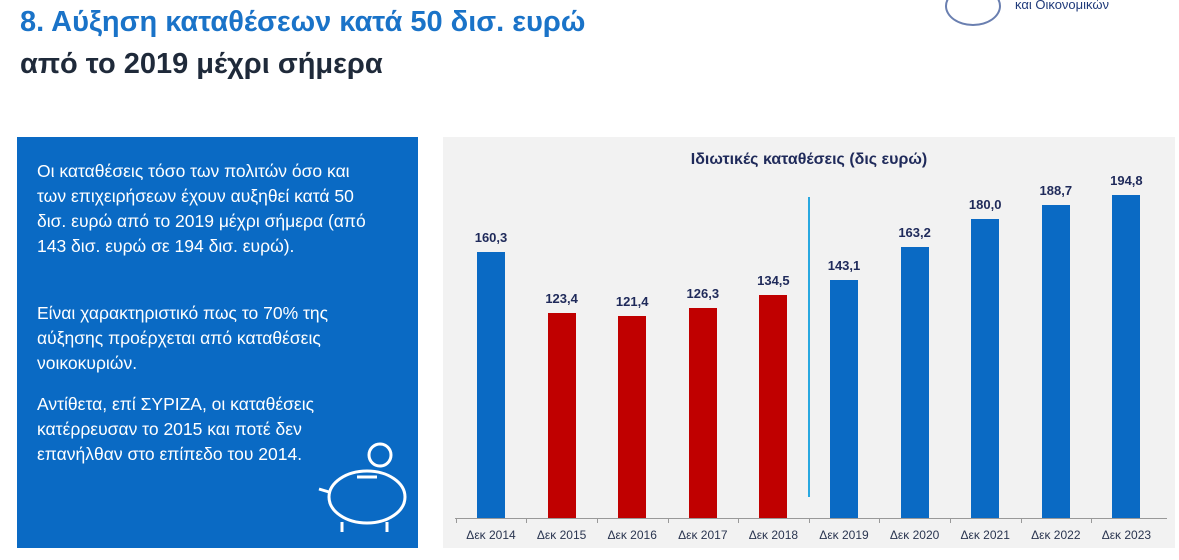 This screenshot has width=1179, height=560. I want to click on x-tick-label: Δεκ 2020, so click(914, 535).